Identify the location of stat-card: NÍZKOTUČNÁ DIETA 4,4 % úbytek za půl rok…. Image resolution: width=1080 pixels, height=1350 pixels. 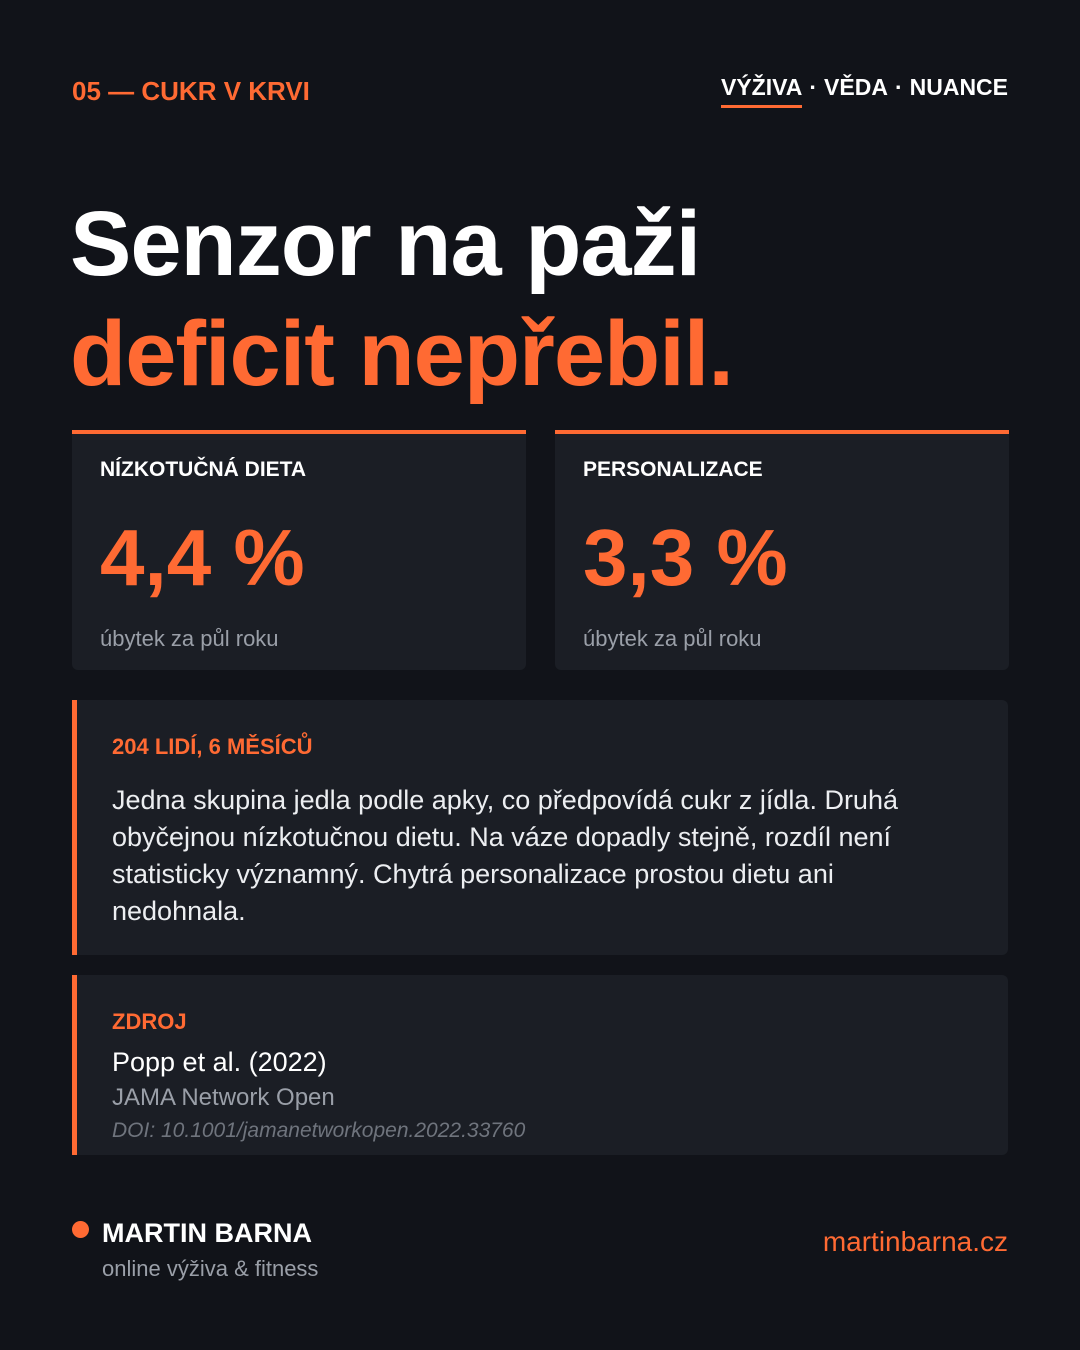
(299, 550).